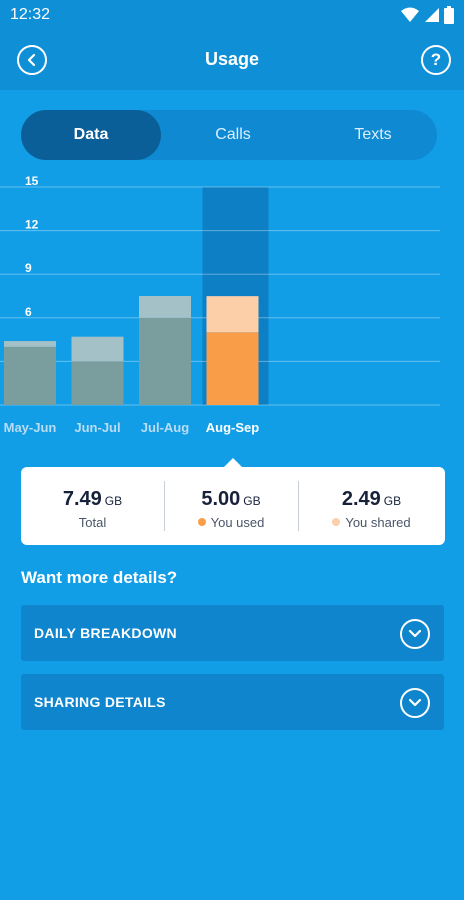 The height and width of the screenshot is (900, 464). Describe the element at coordinates (105, 633) in the screenshot. I see `accordion-label: DAILY BREAKDOWN` at that location.